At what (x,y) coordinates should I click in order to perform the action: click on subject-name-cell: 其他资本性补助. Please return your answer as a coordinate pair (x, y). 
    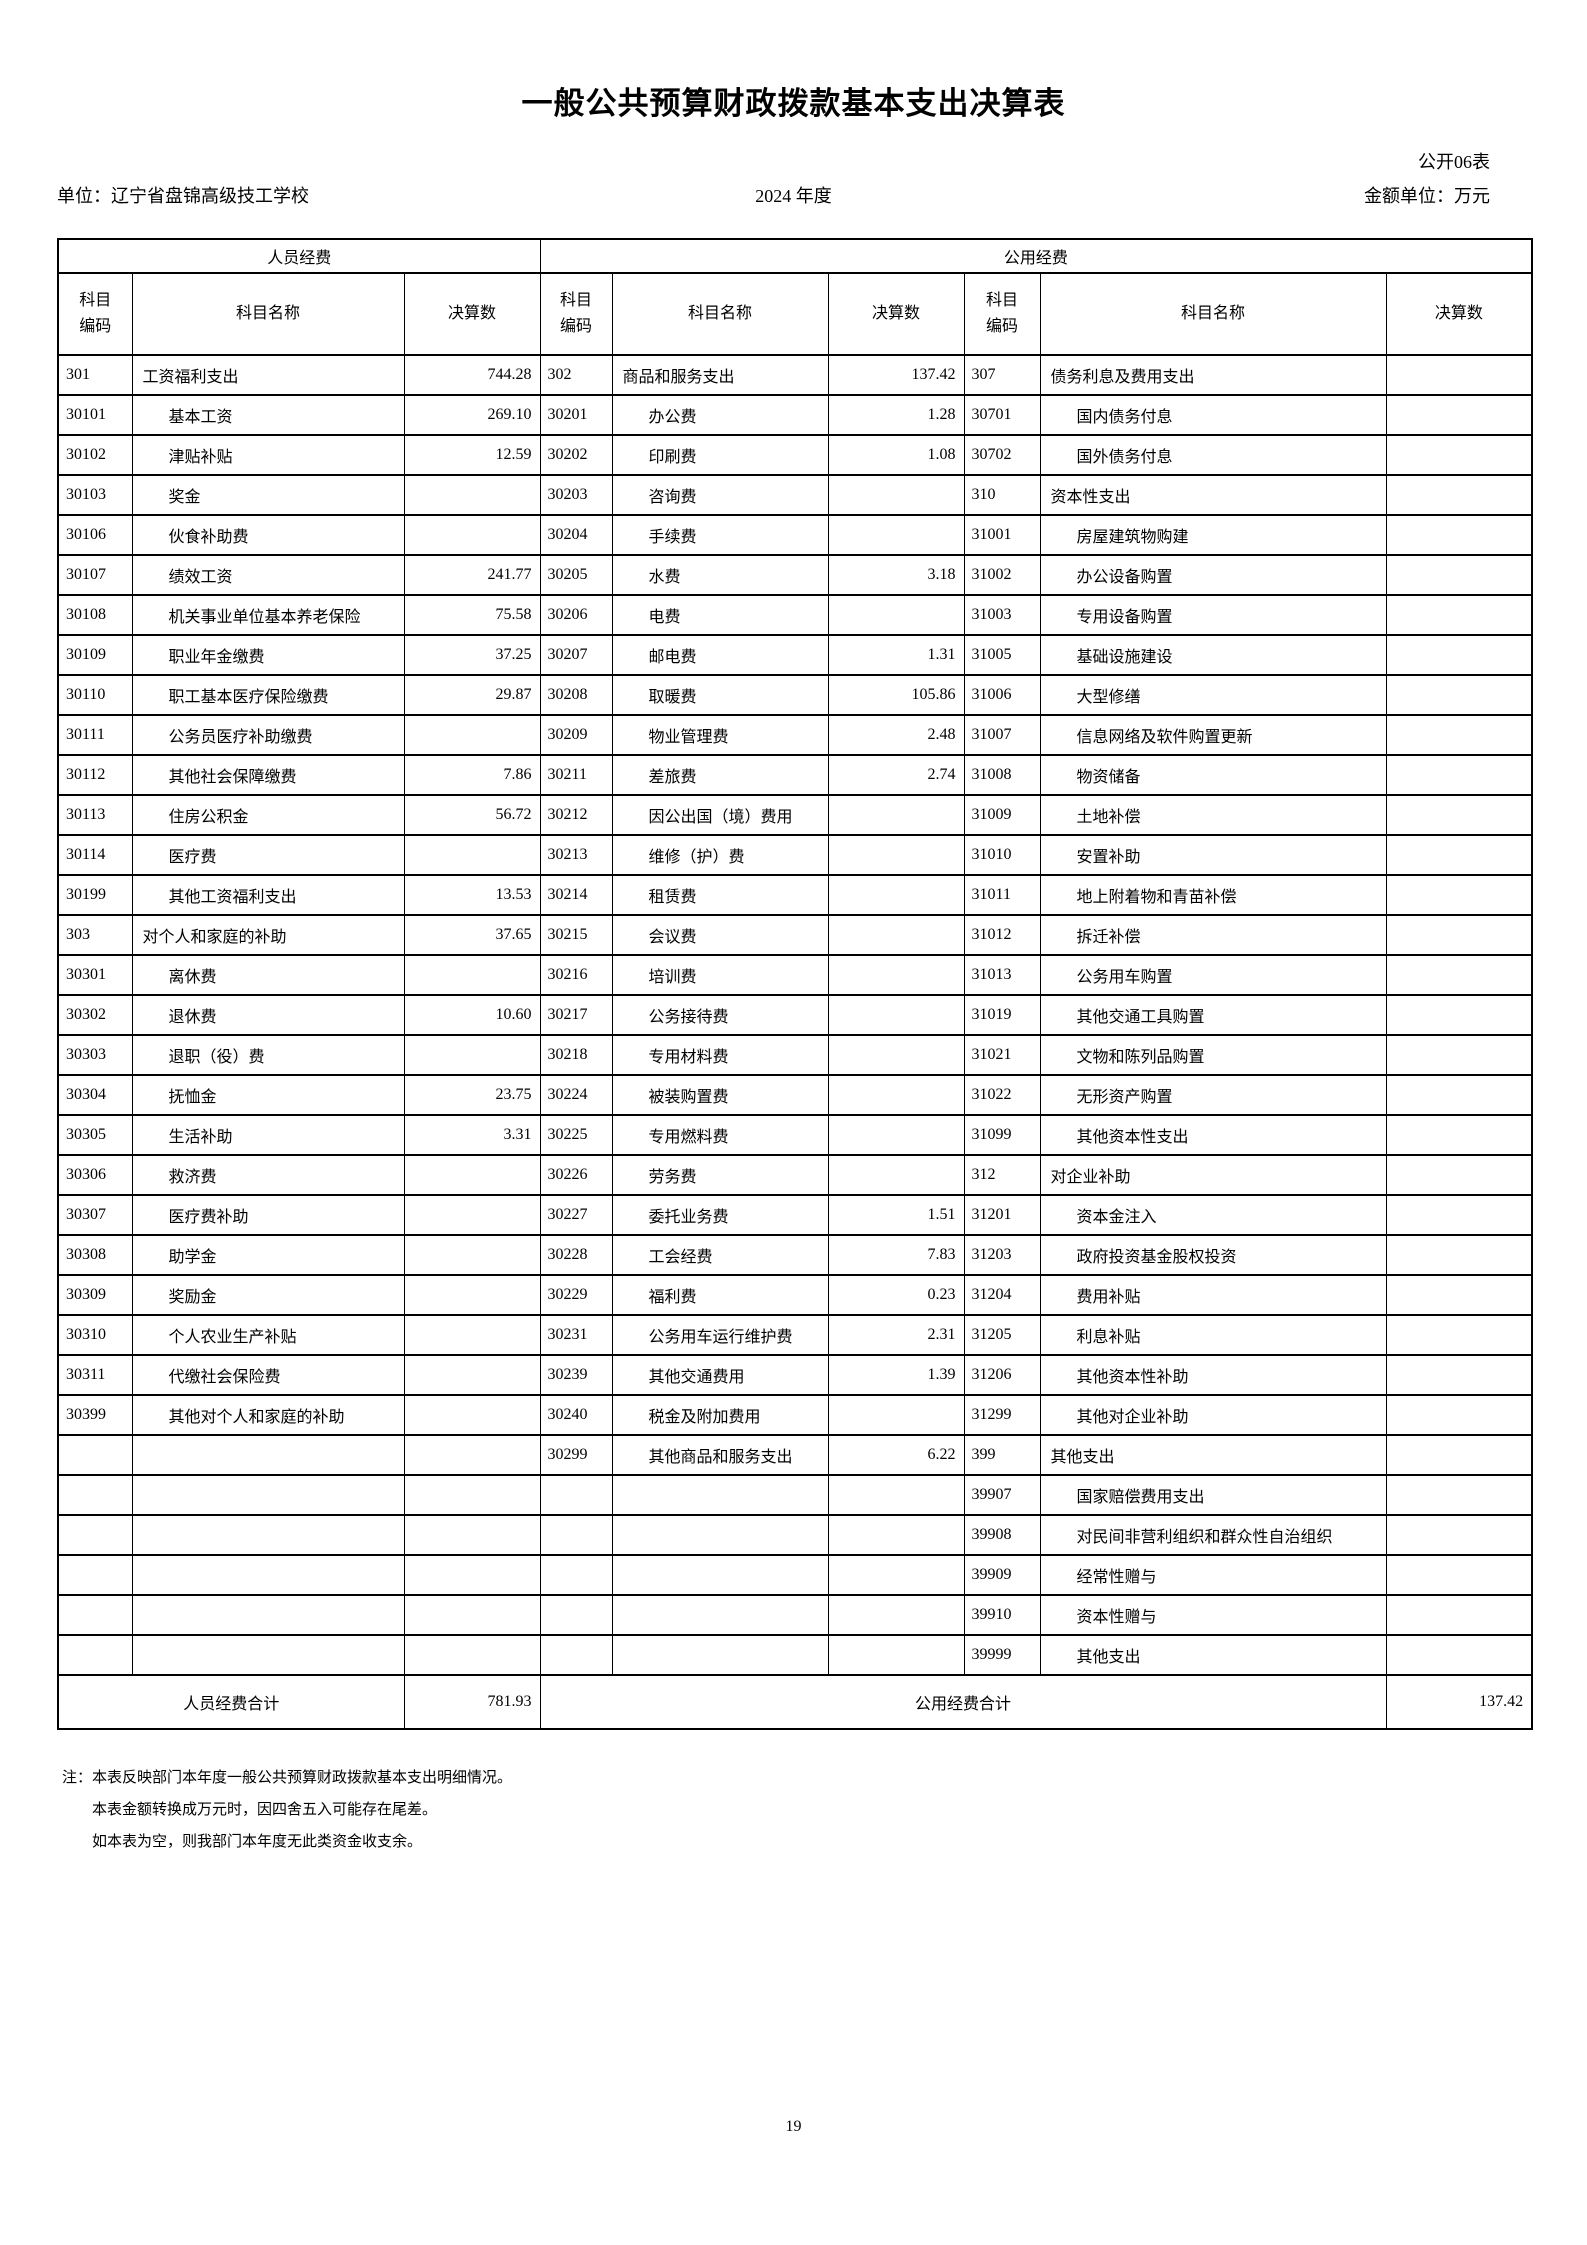
    Looking at the image, I should click on (1213, 1375).